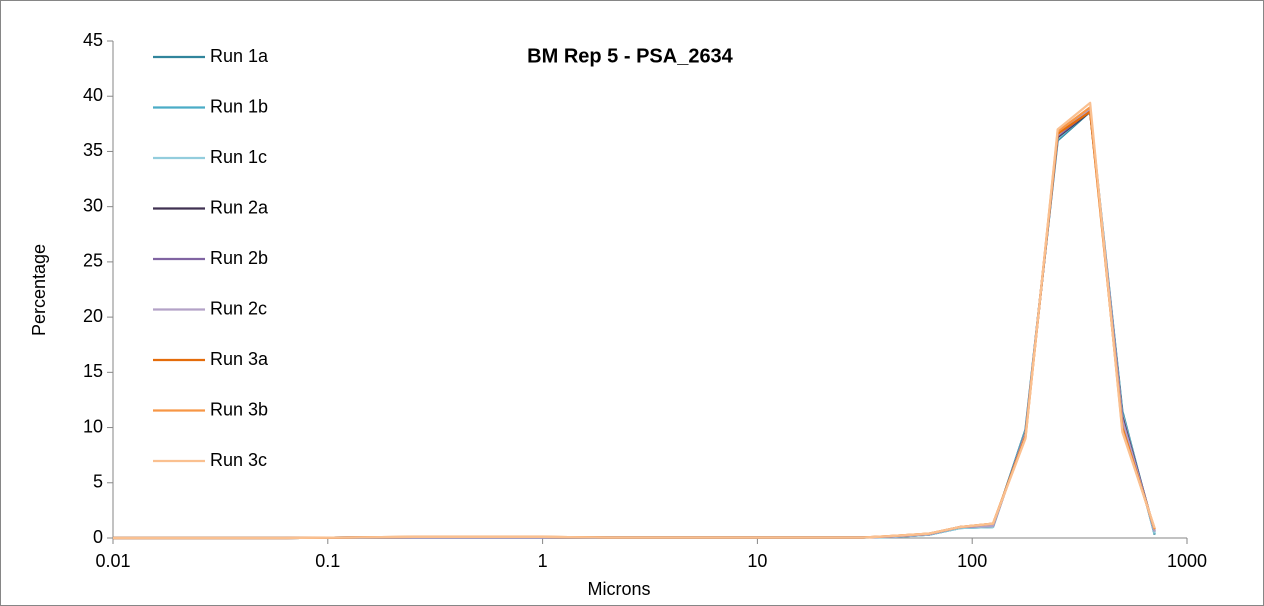 This screenshot has width=1264, height=606. Describe the element at coordinates (239, 106) in the screenshot. I see `legend-label: Run 1b` at that location.